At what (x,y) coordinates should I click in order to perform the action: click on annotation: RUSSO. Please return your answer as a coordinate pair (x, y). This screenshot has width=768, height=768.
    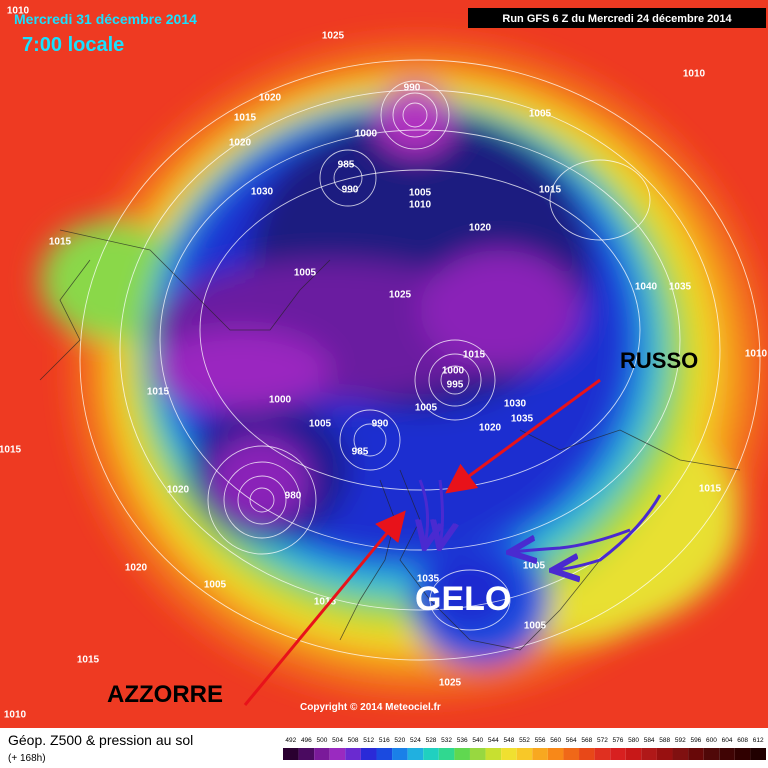
    Looking at the image, I should click on (659, 360).